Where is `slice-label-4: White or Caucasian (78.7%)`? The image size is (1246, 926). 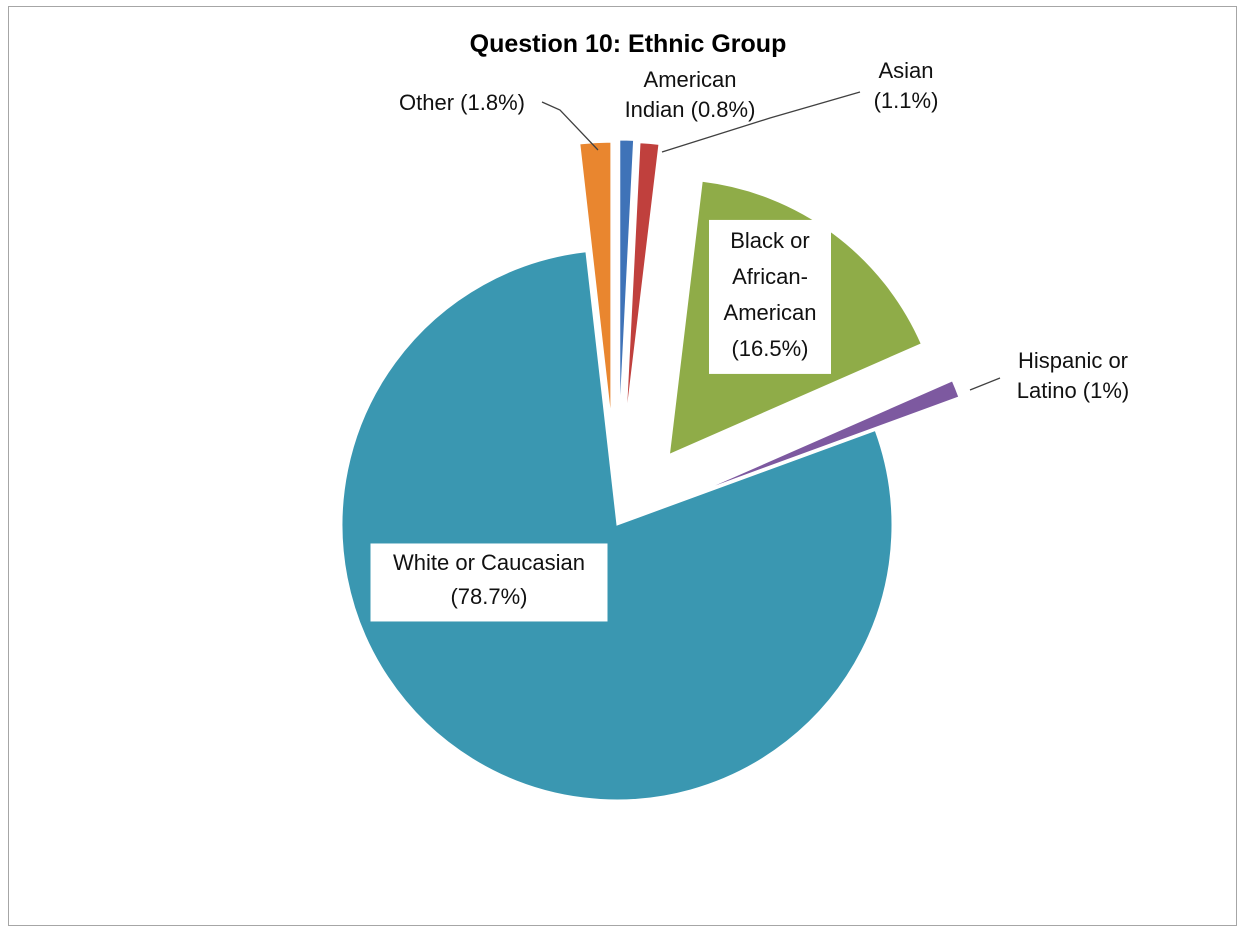
slice-label-4: White or Caucasian (78.7%) is located at coordinates (489, 582).